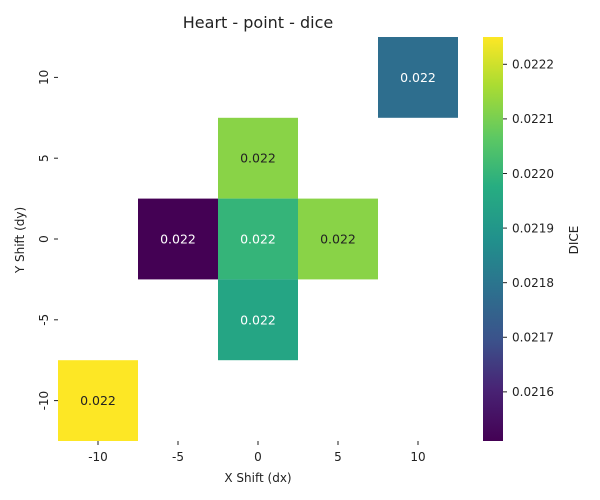  What do you see at coordinates (533, 174) in the screenshot?
I see `colorbar-tick-label: 0.0220` at bounding box center [533, 174].